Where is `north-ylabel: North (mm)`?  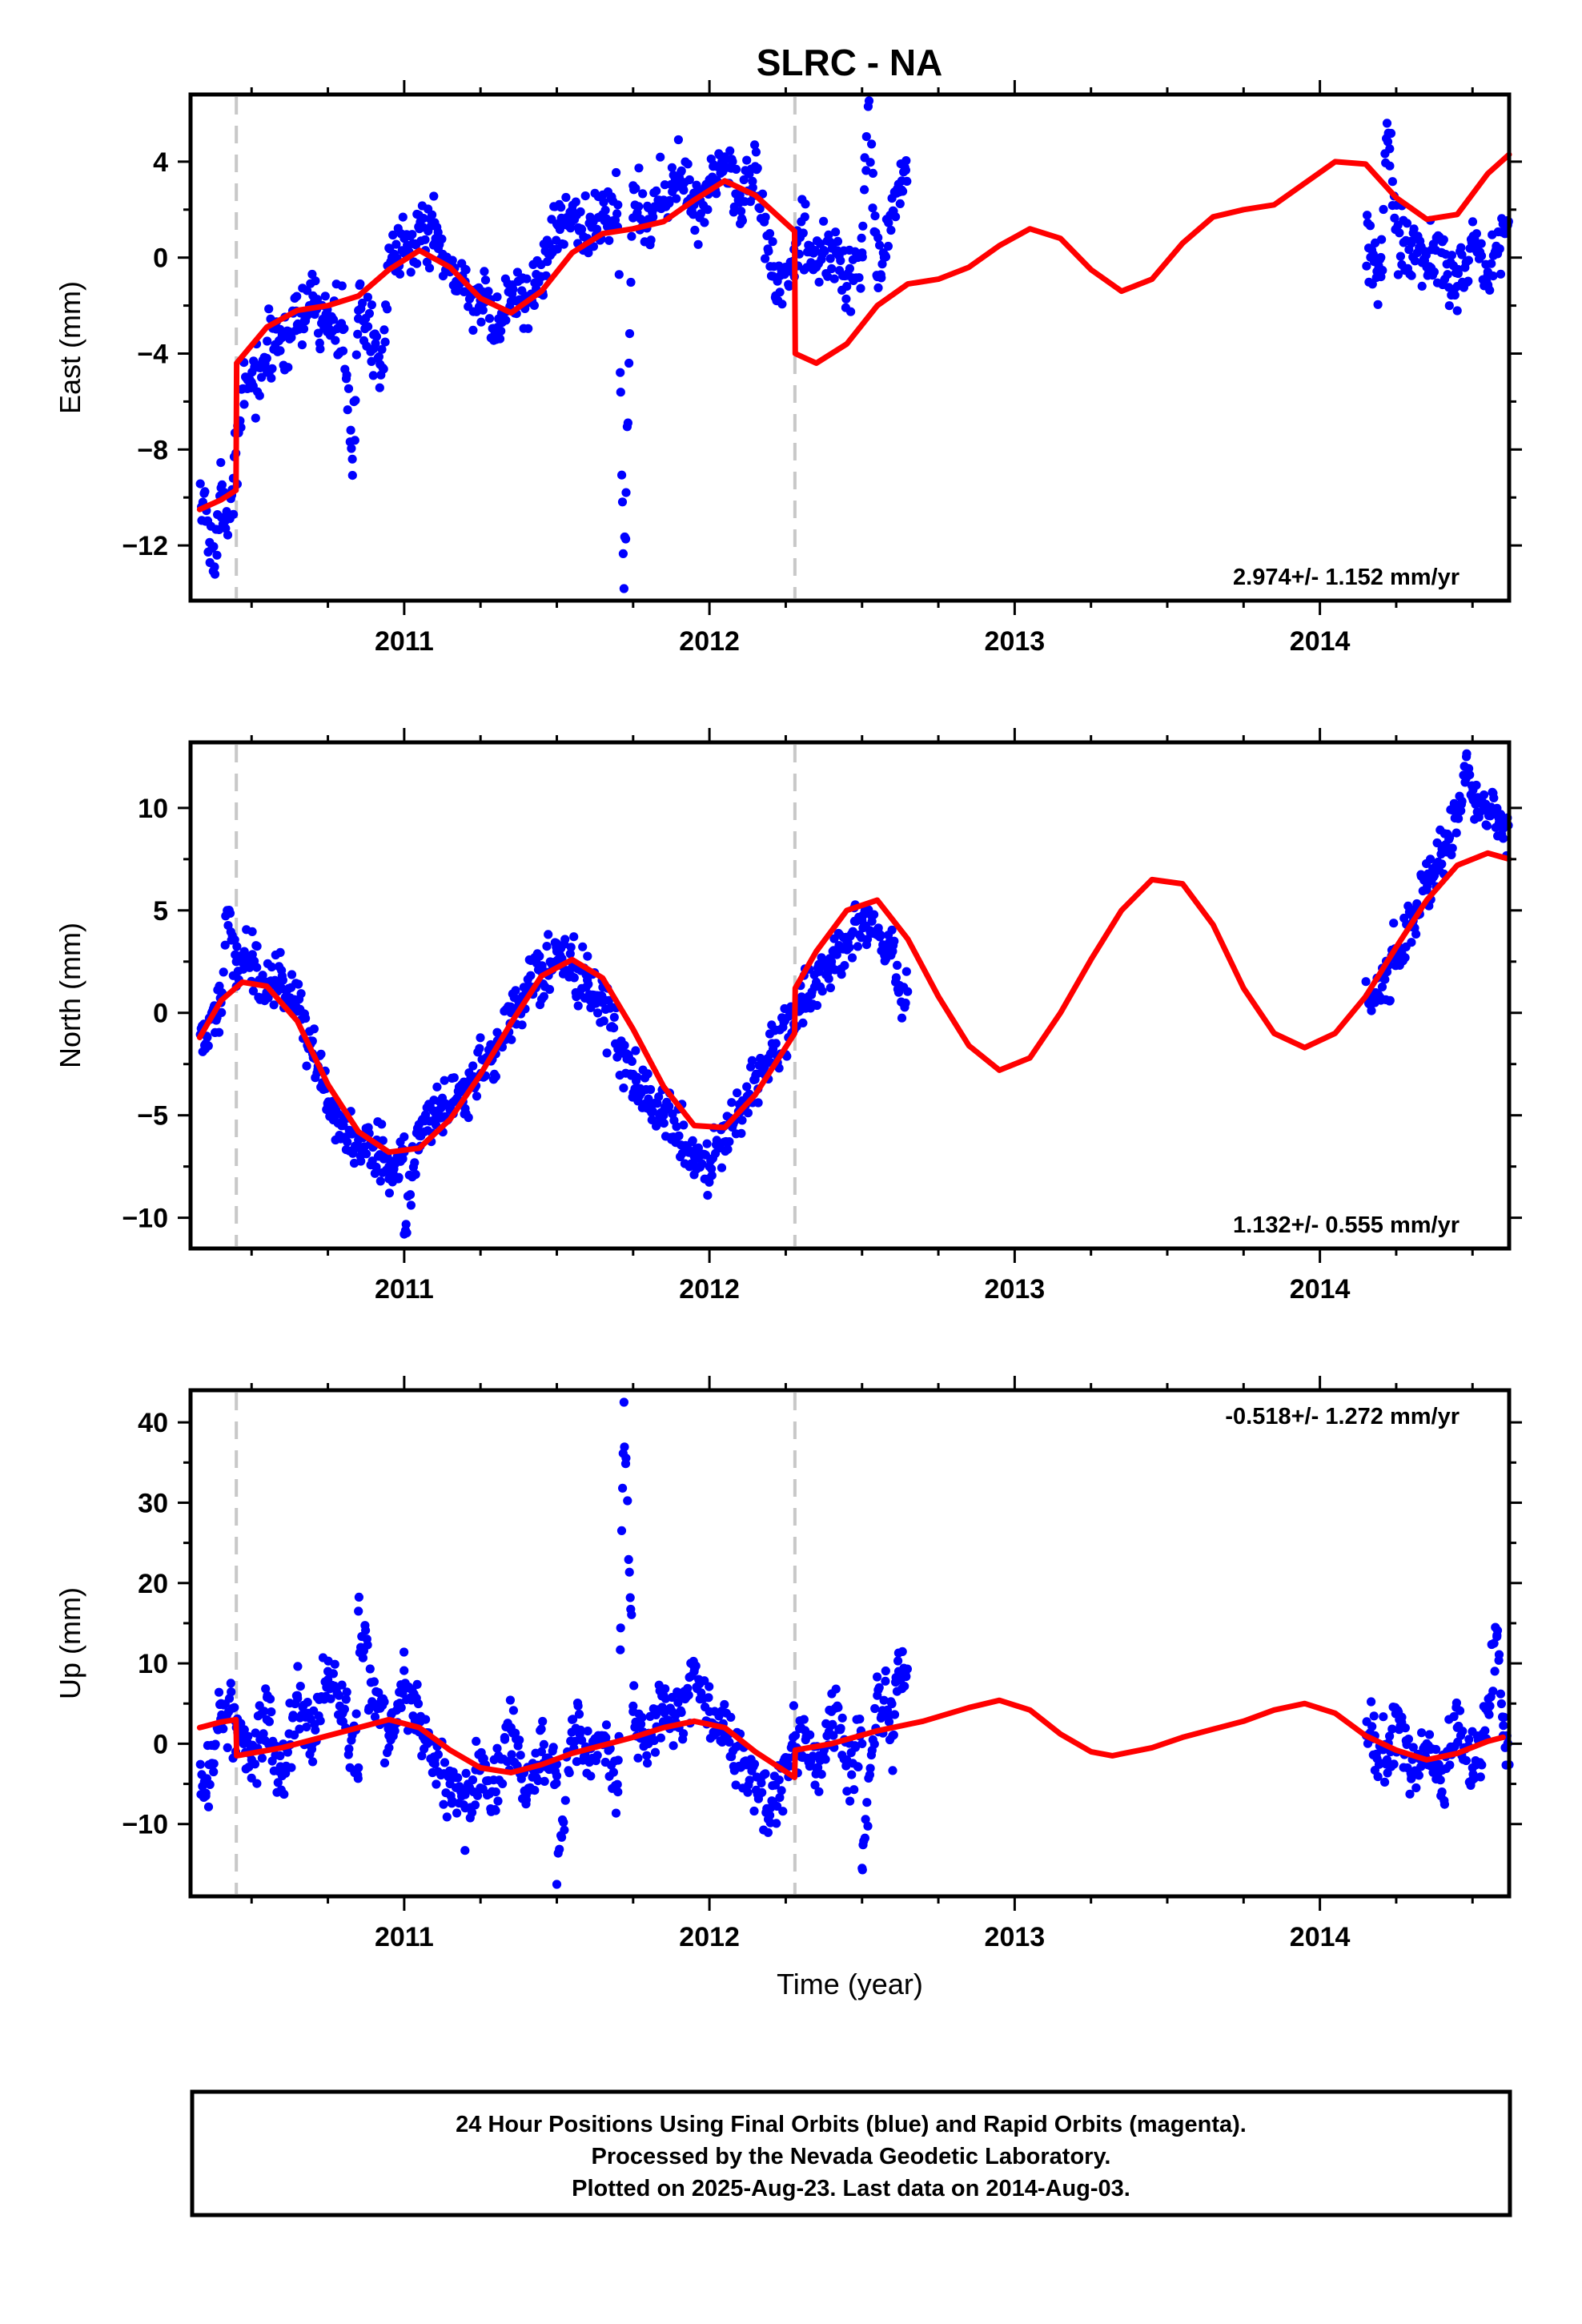
north-ylabel: North (mm) is located at coordinates (70, 995).